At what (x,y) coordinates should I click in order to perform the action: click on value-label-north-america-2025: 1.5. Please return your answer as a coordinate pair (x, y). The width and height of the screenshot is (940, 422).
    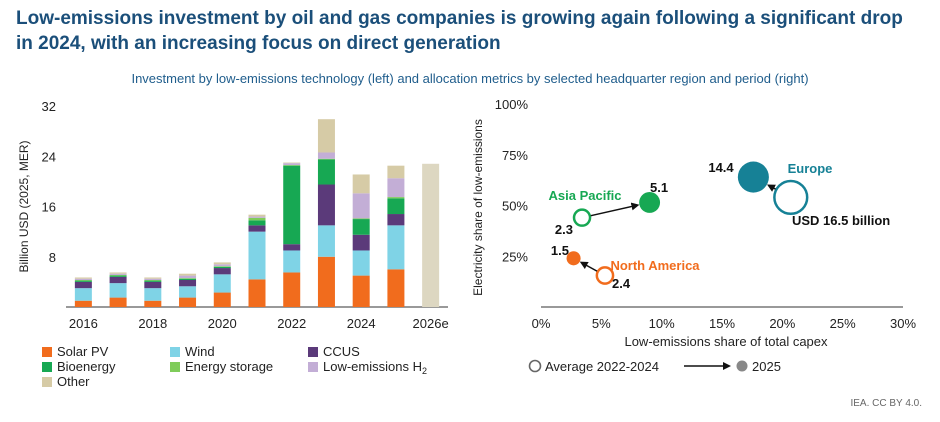
    Looking at the image, I should click on (560, 250).